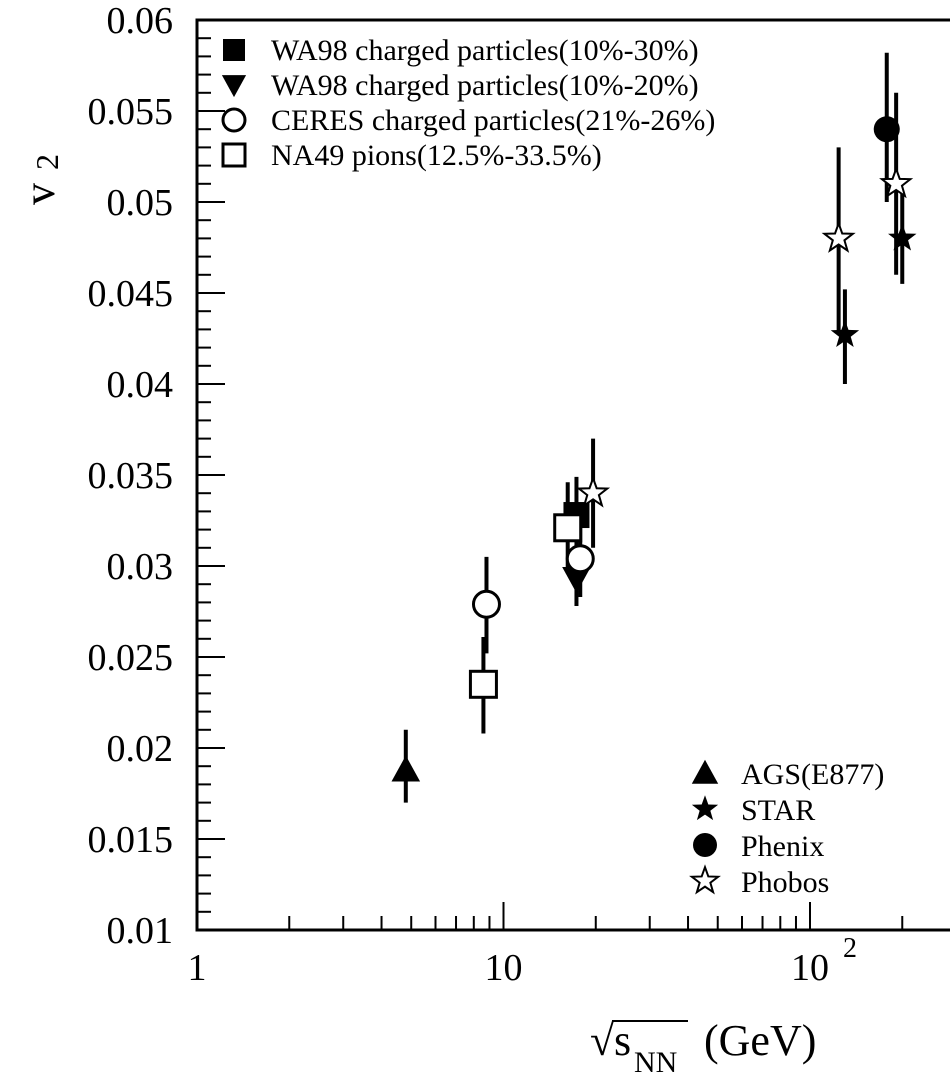 This screenshot has width=950, height=1078. I want to click on legend-label: Phenix, so click(782, 846).